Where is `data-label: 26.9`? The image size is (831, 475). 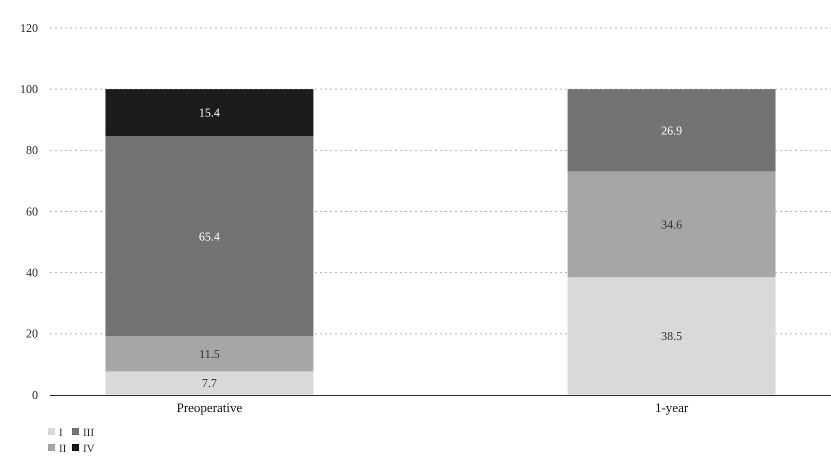 data-label: 26.9 is located at coordinates (671, 130).